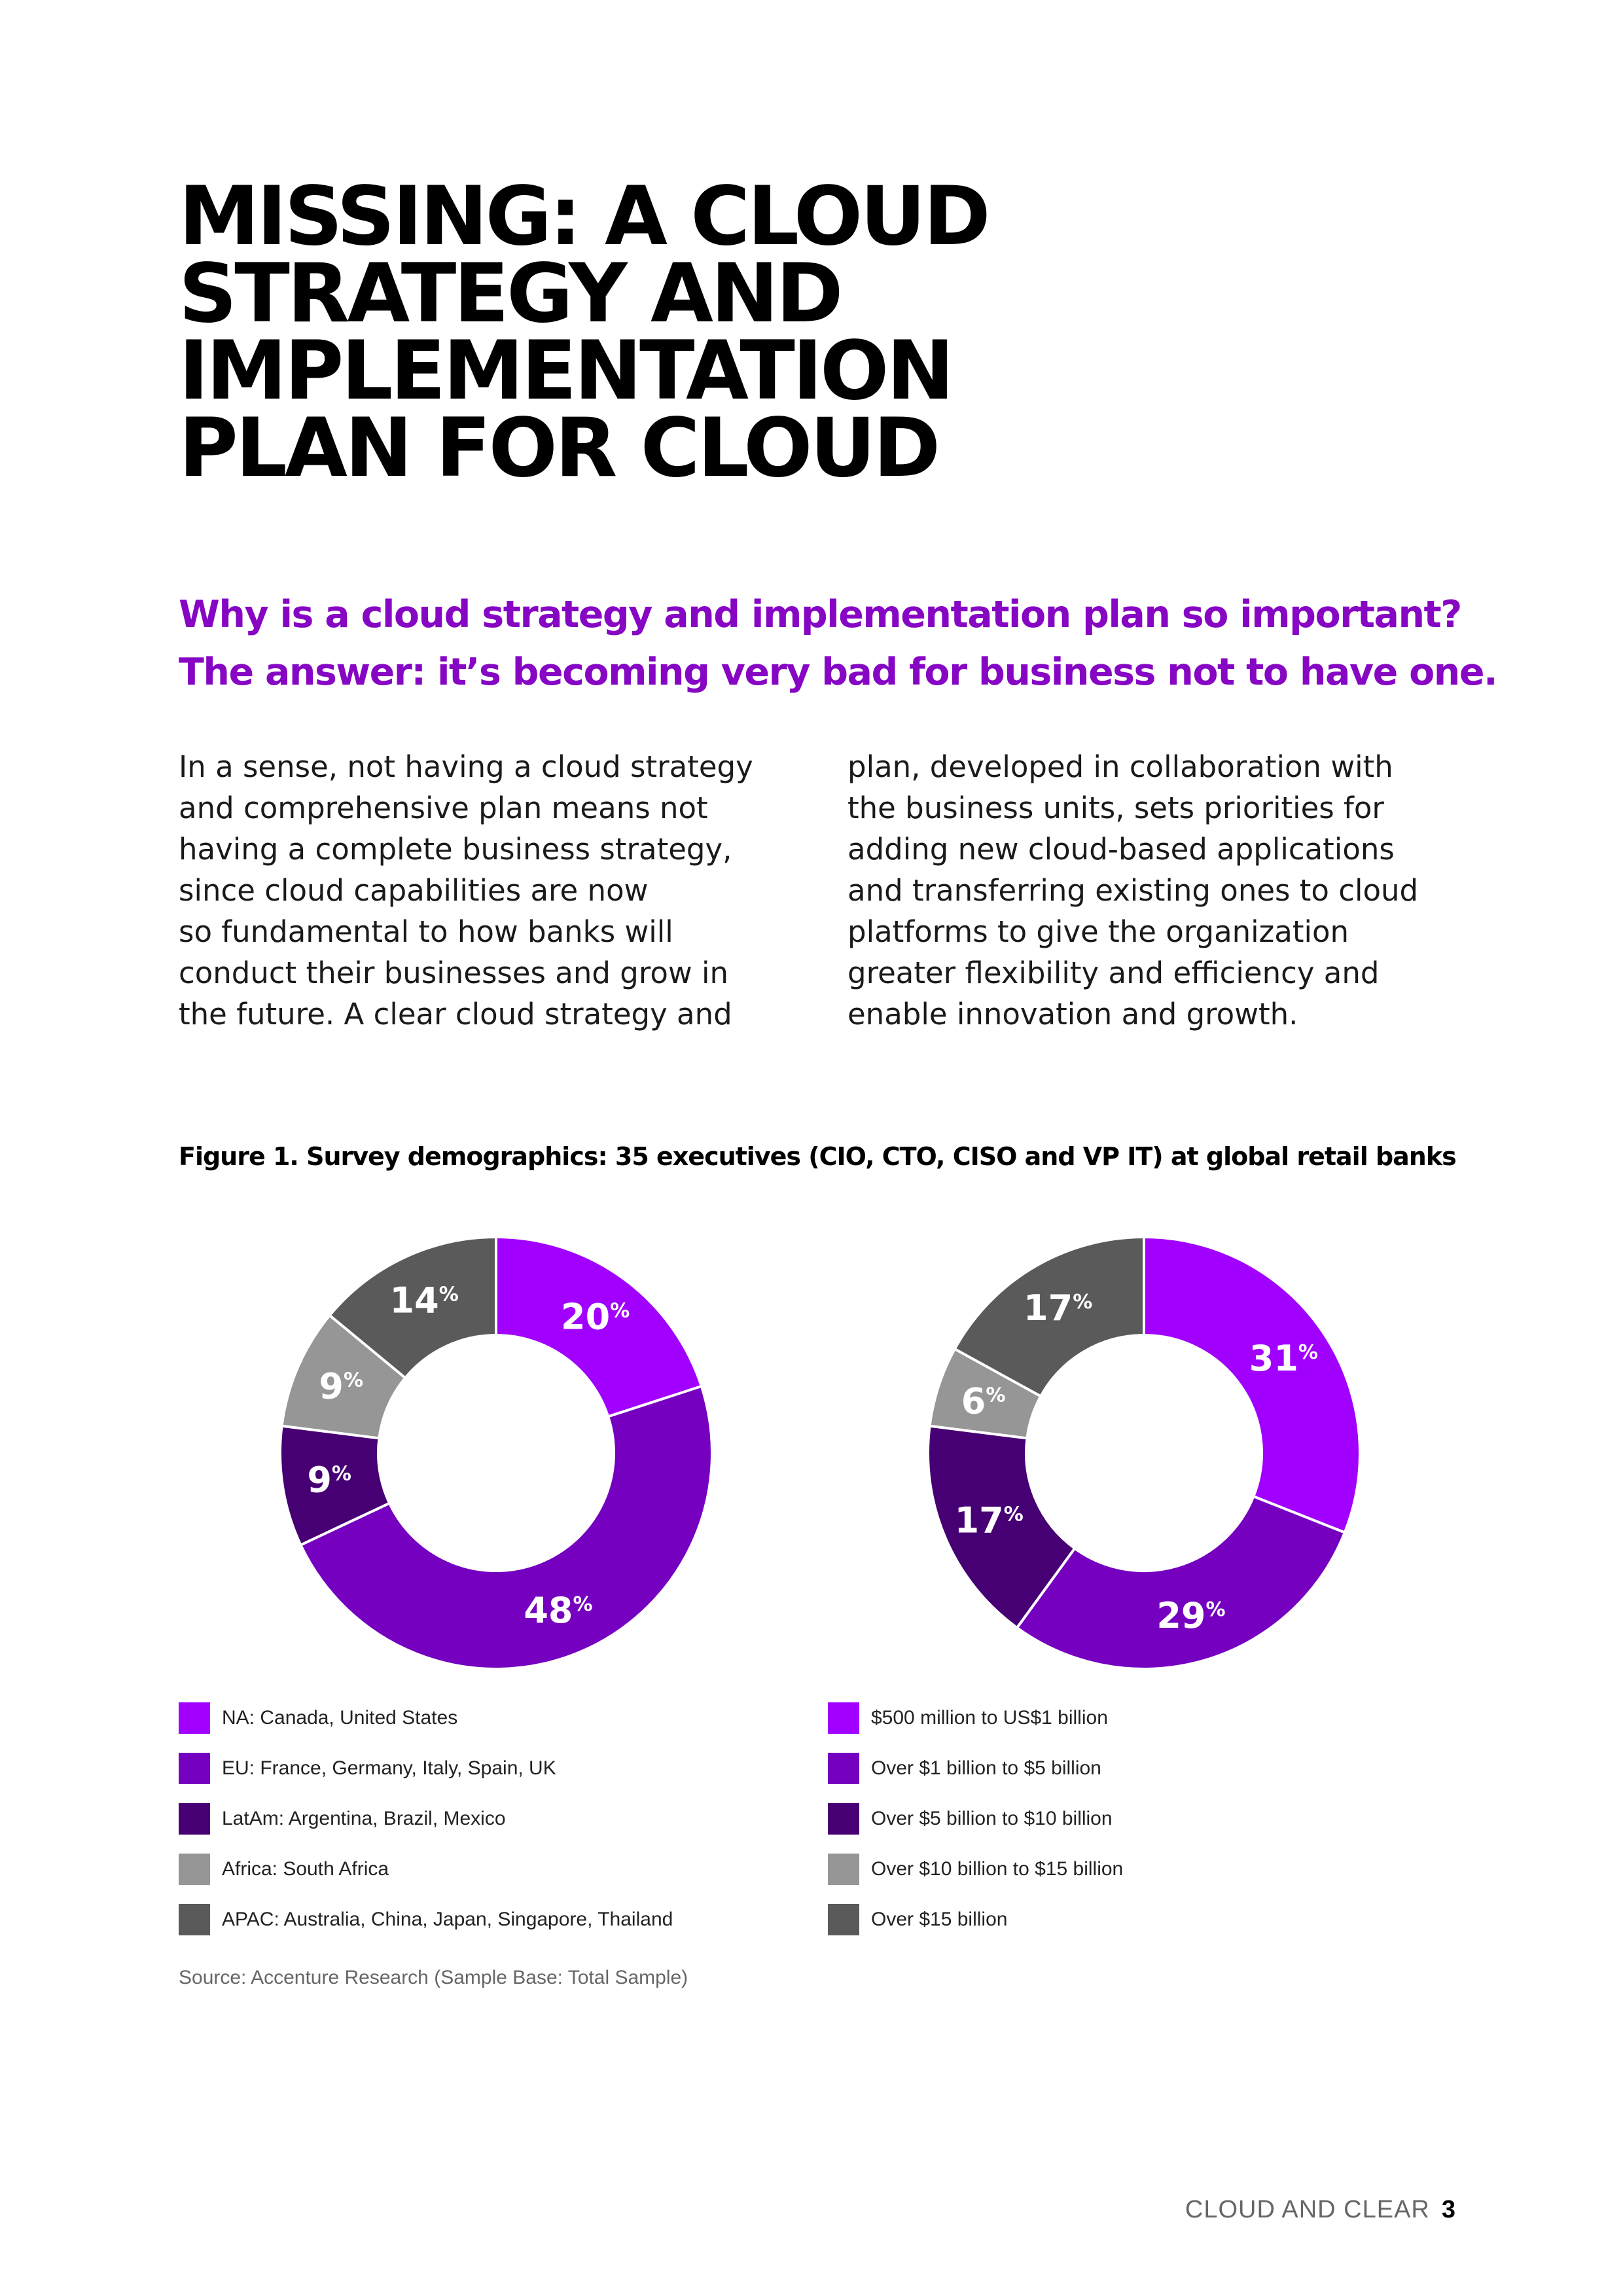 This screenshot has height=2296, width=1623. I want to click on body-line: and comprehensive plan means not, so click(444, 808).